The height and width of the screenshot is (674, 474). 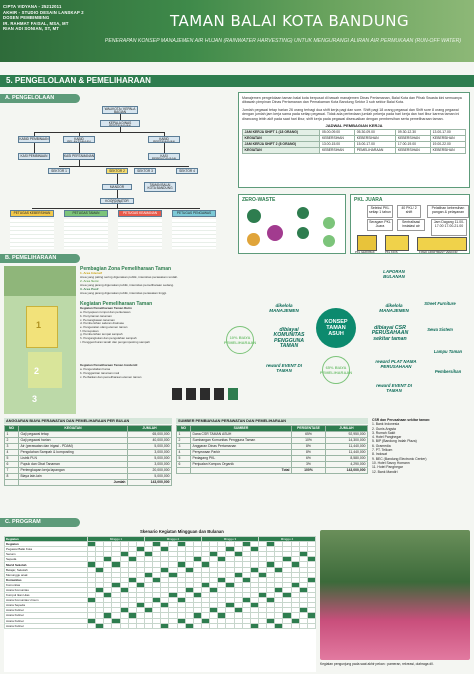 I want to click on org-box: MANDOR, so click(x=117, y=187).